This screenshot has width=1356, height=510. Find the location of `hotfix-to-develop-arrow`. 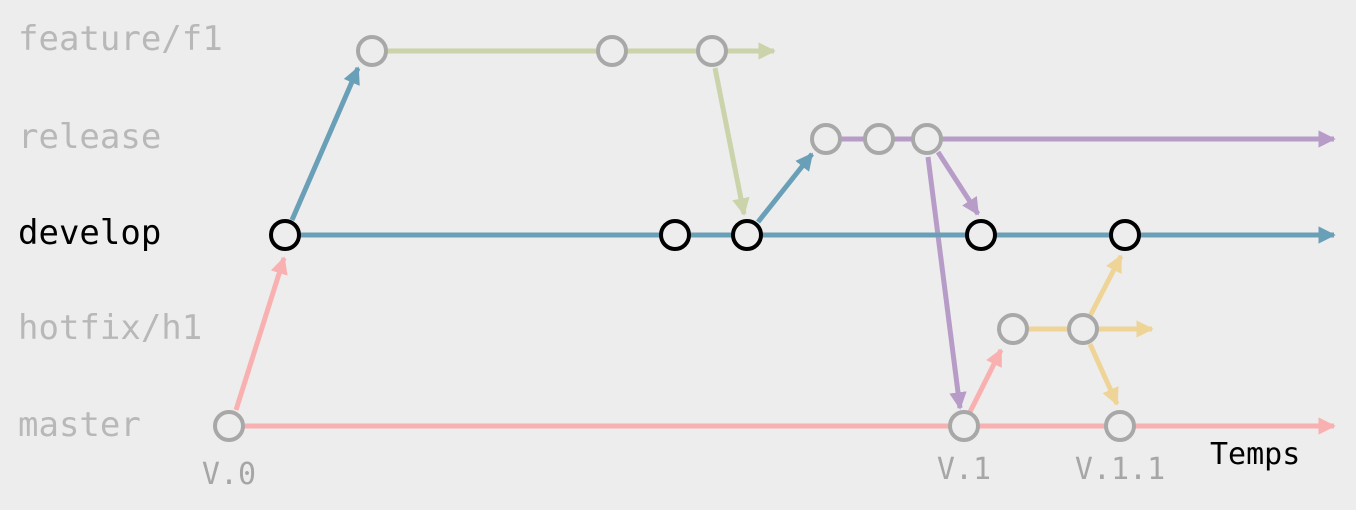

hotfix-to-develop-arrow is located at coordinates (1105, 286).